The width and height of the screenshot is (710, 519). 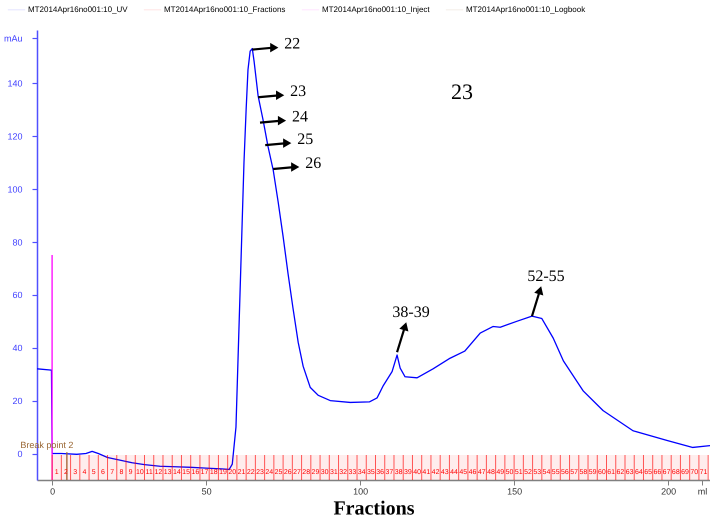 I want to click on annotation: 52-55, so click(x=546, y=277).